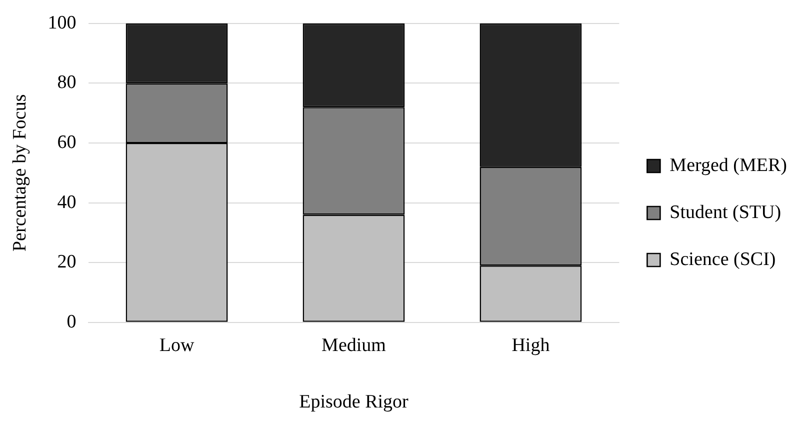 This screenshot has width=807, height=423. I want to click on legend-label: Merged (MER), so click(729, 165).